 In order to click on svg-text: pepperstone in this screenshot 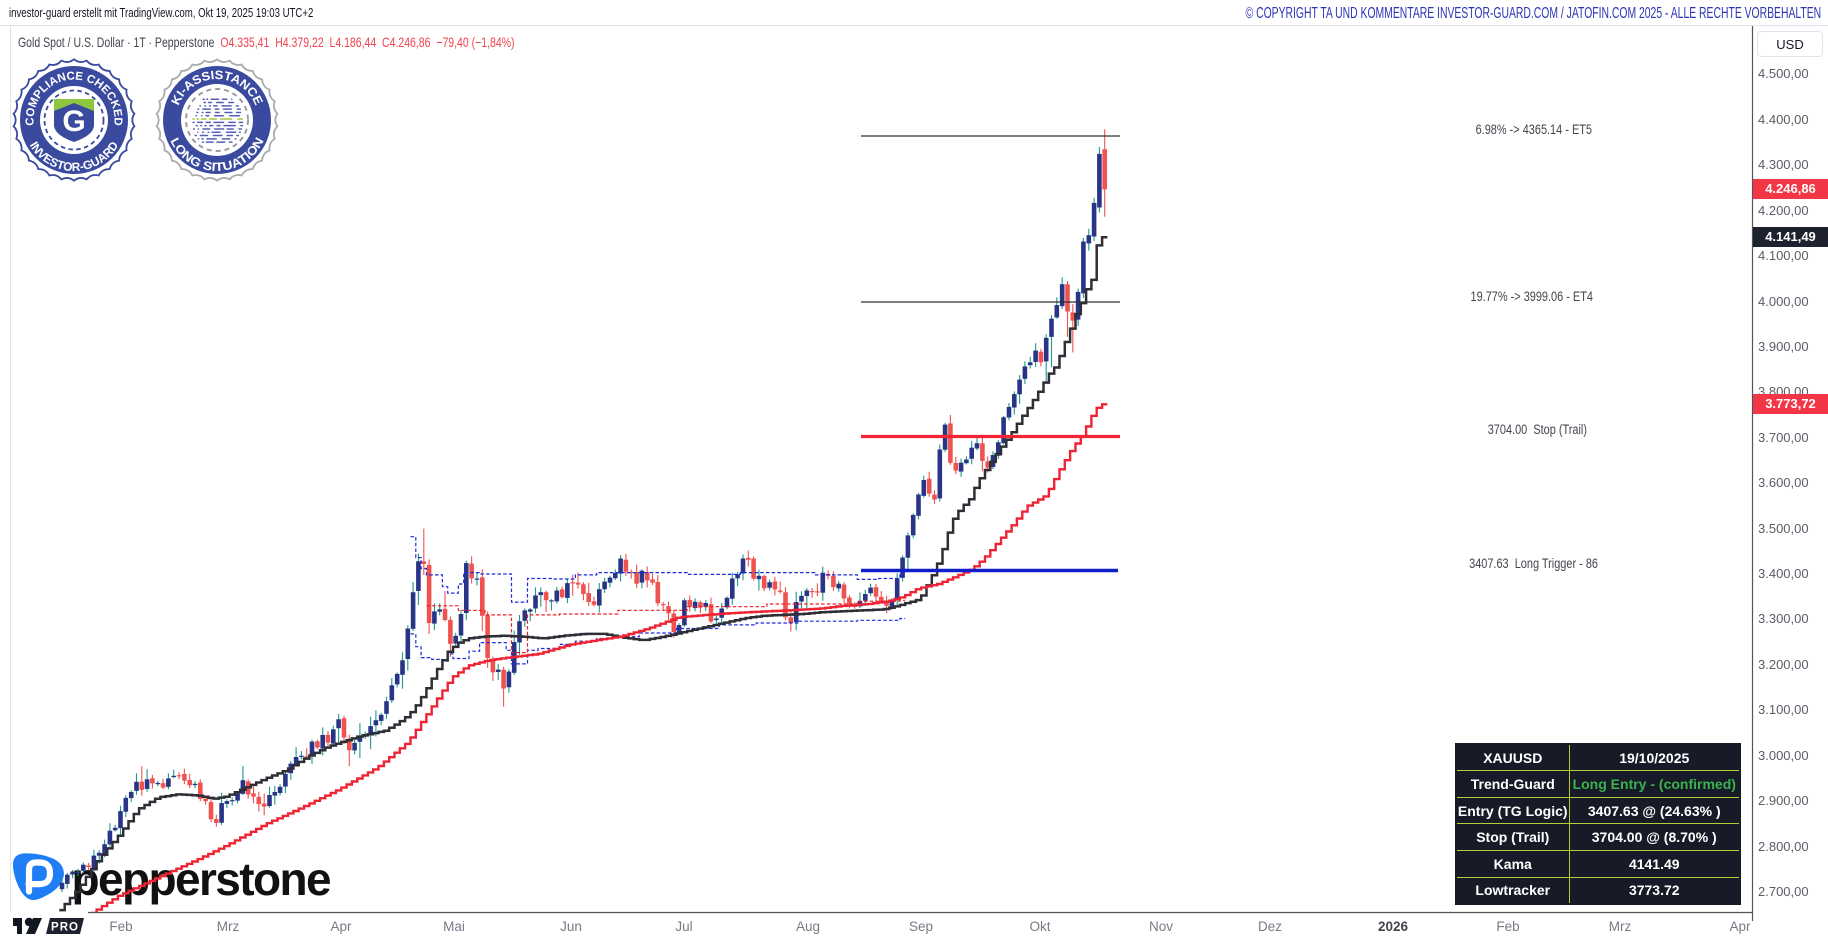, I will do `click(201, 879)`.